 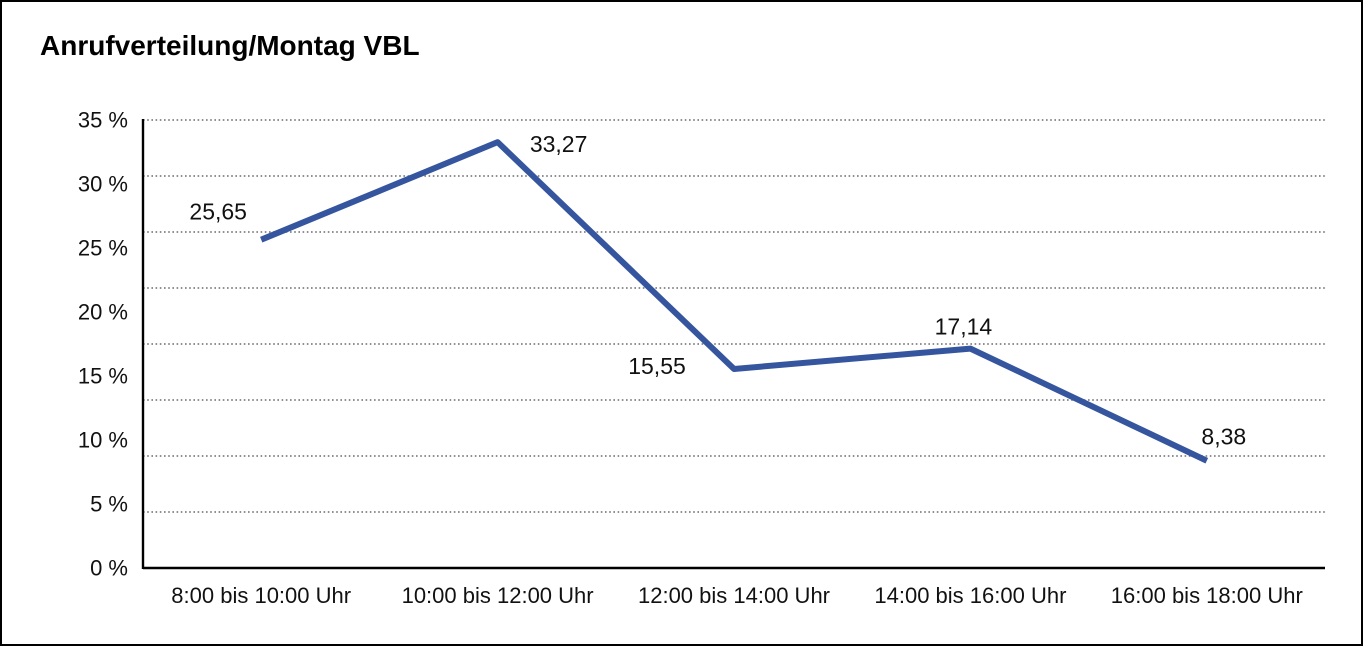 I want to click on x-category-label: 16:00 bis 18:00 Uhr, so click(x=1207, y=595).